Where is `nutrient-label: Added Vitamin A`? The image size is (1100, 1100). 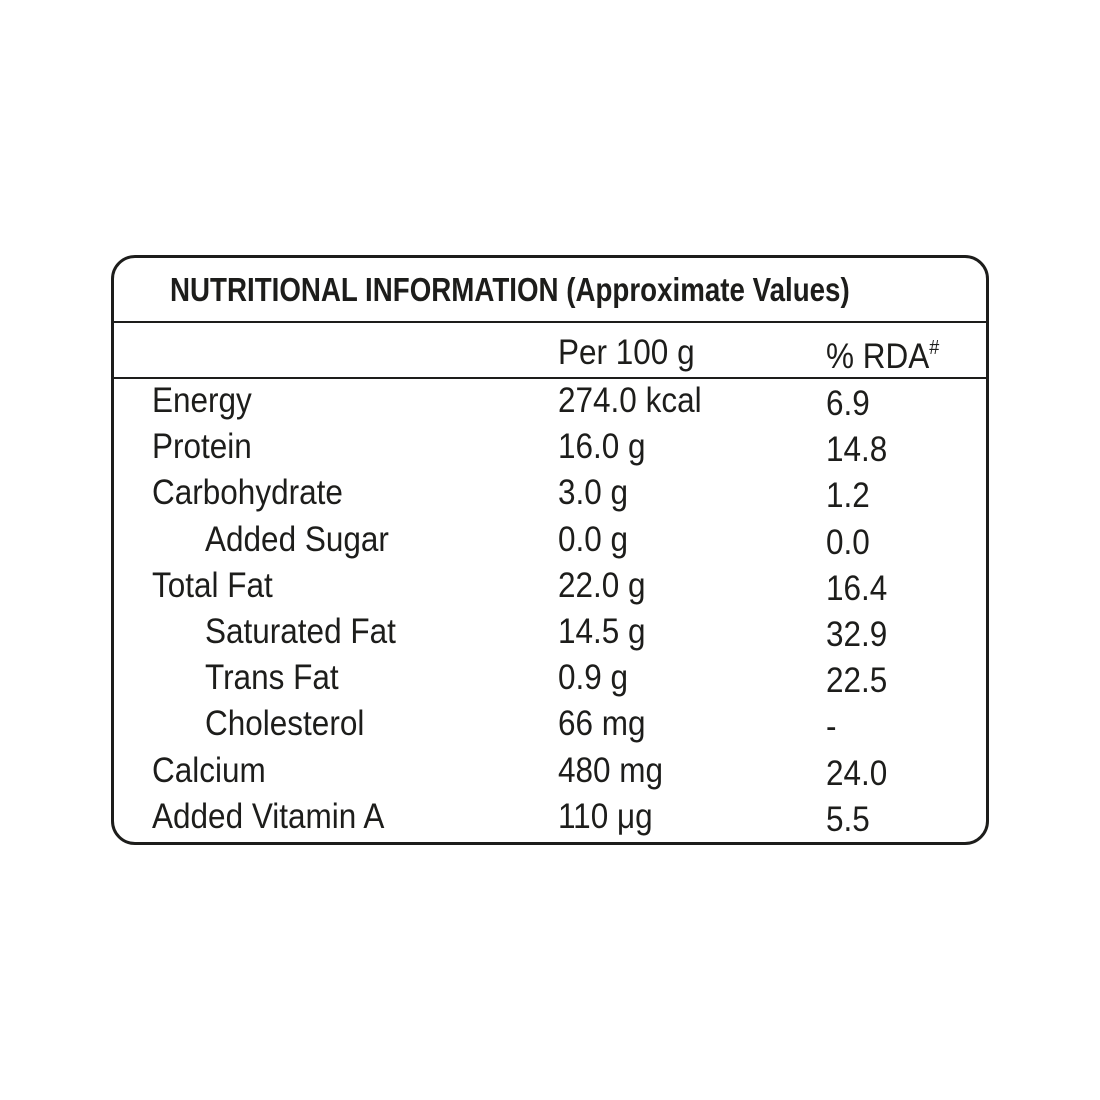
nutrient-label: Added Vitamin A is located at coordinates (268, 816).